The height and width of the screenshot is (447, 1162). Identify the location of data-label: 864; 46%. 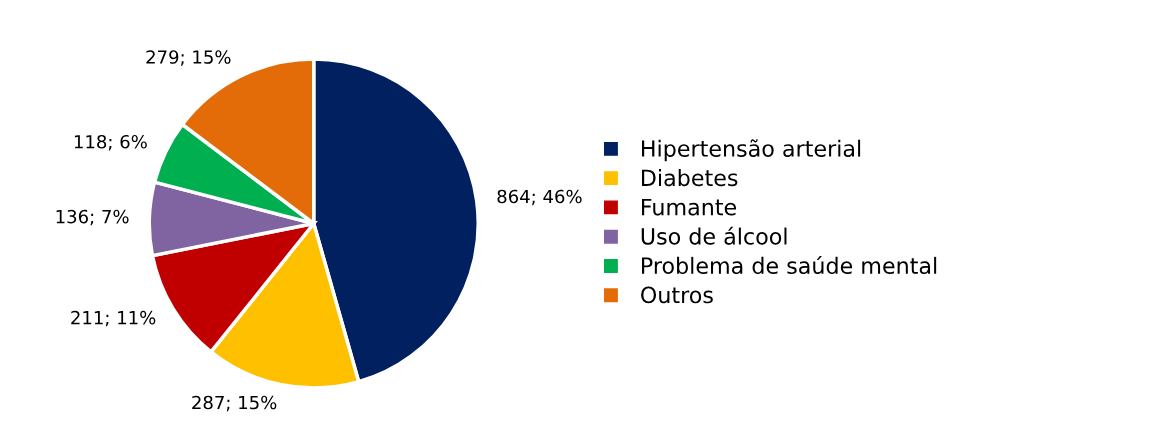
(539, 197).